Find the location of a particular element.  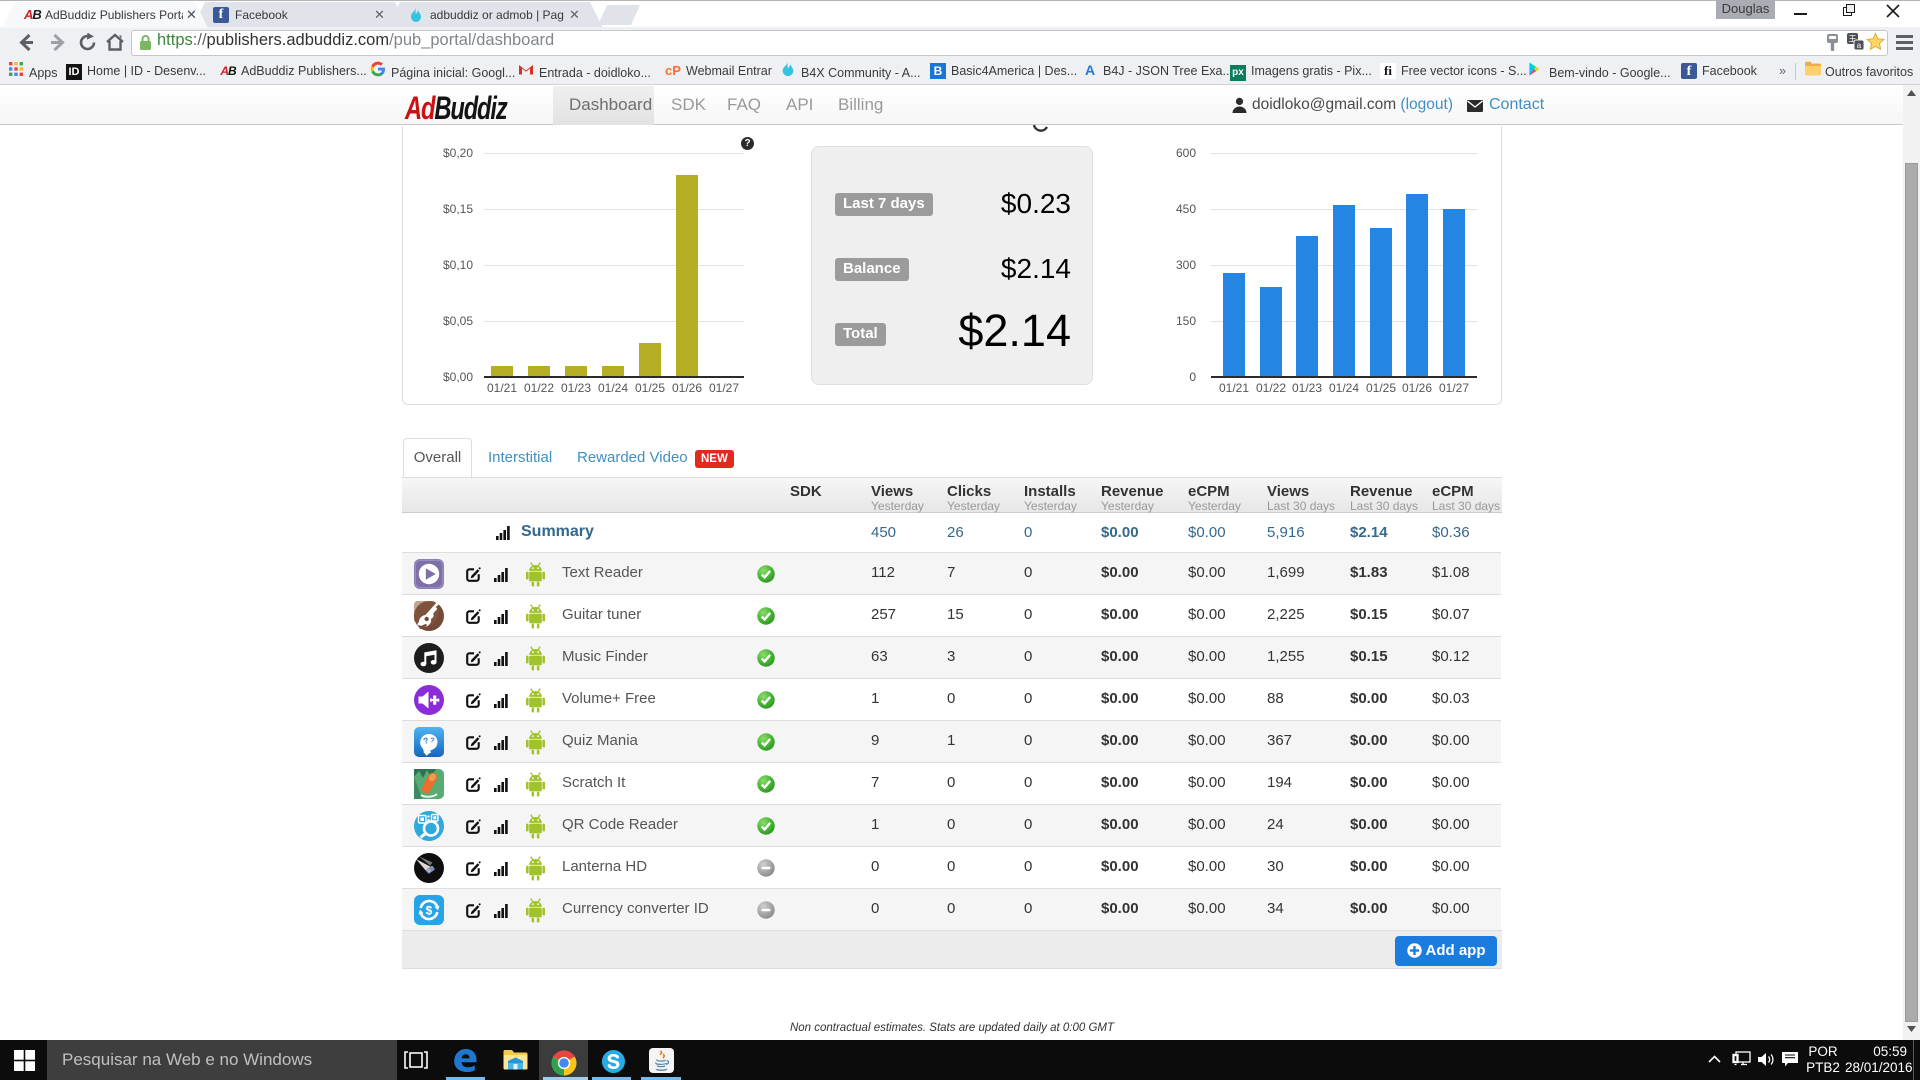

svg-text: a is located at coordinates (1859, 45).